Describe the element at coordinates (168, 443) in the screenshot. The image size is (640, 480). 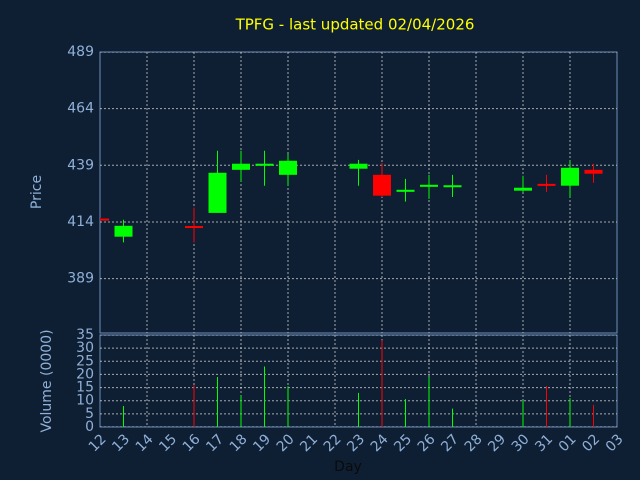
I see `x-tick-label: 15` at that location.